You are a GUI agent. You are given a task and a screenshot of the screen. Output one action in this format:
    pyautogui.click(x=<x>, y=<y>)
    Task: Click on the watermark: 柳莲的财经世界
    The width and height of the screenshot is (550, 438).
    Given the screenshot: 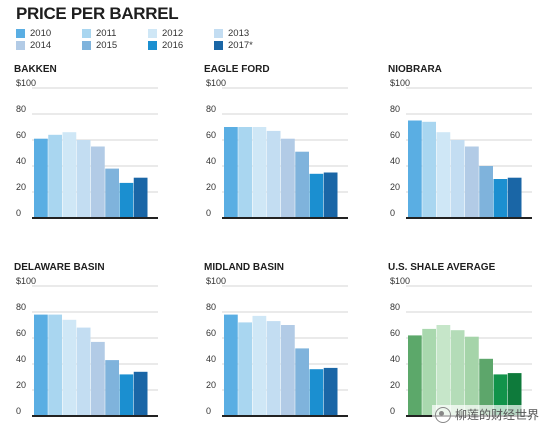 What is the action you would take?
    pyautogui.click(x=486, y=414)
    